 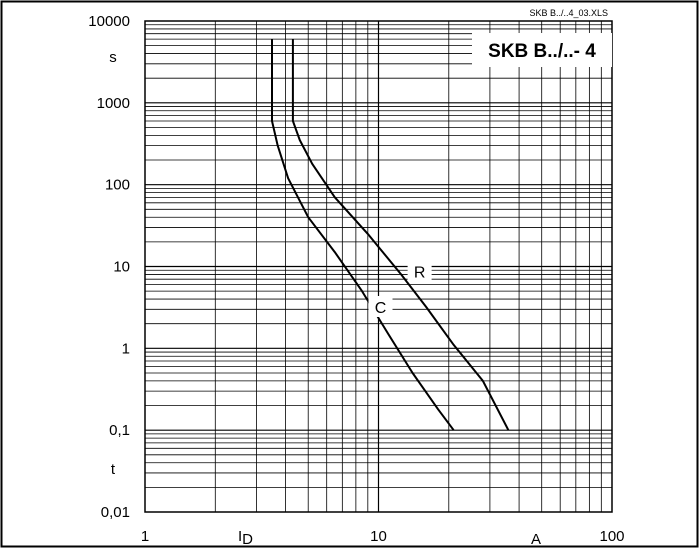 I want to click on y-tick-label: 10, so click(x=121, y=267).